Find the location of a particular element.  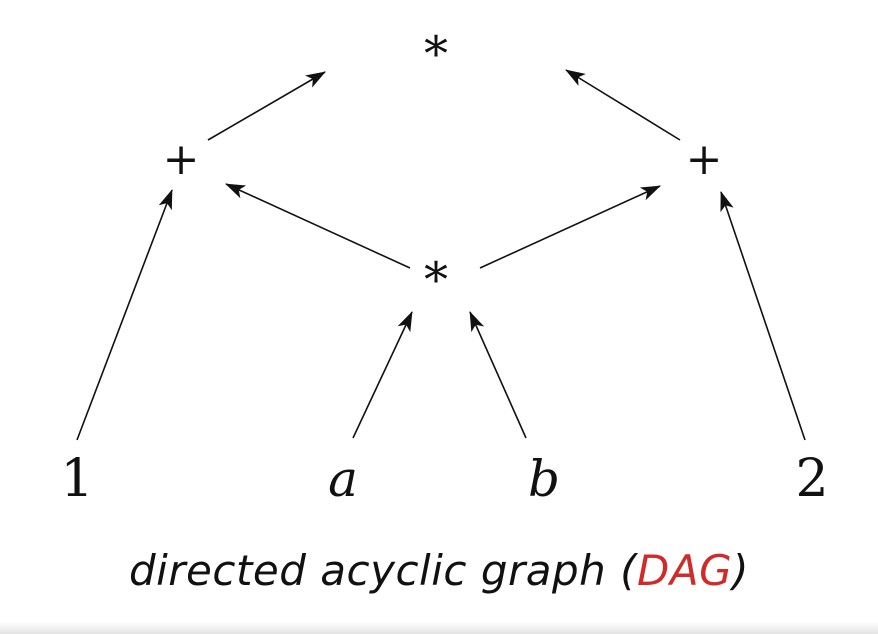

caption-acronym: DAG is located at coordinates (685, 570).